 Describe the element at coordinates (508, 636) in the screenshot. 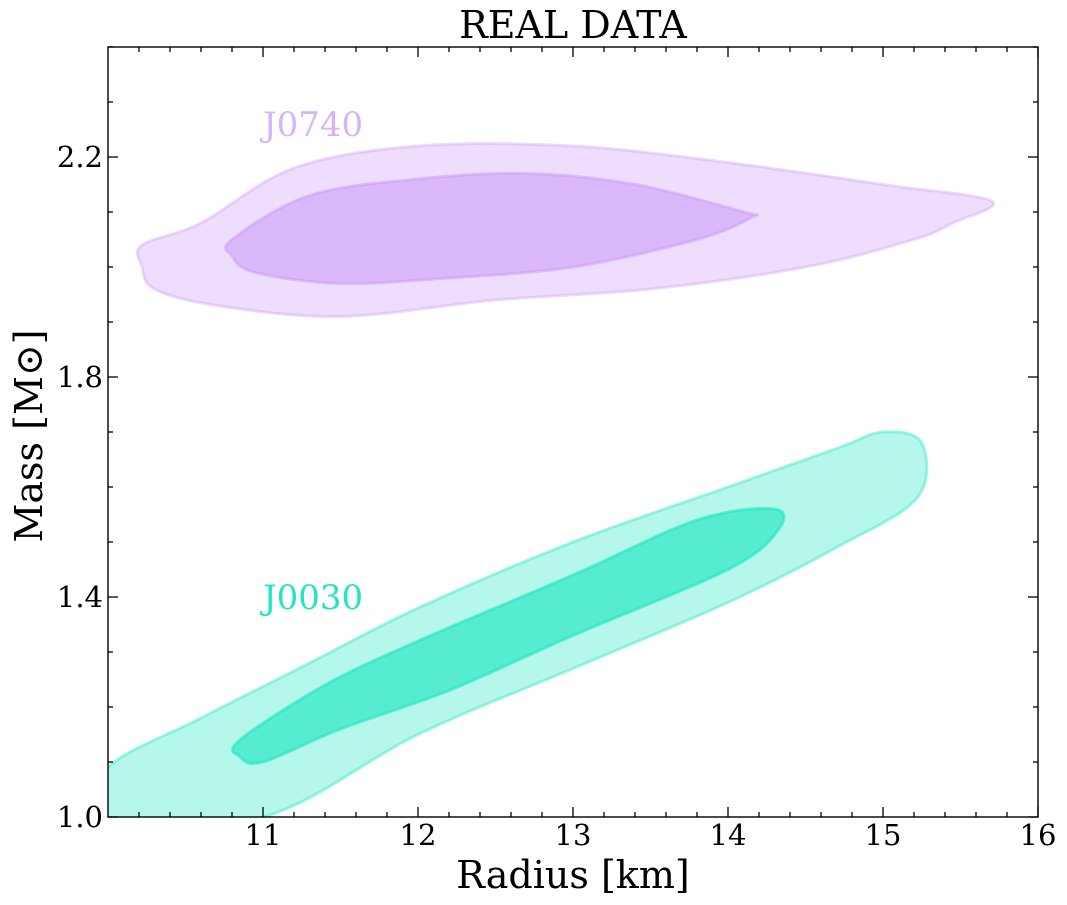

I see `j0030-inner-region` at that location.